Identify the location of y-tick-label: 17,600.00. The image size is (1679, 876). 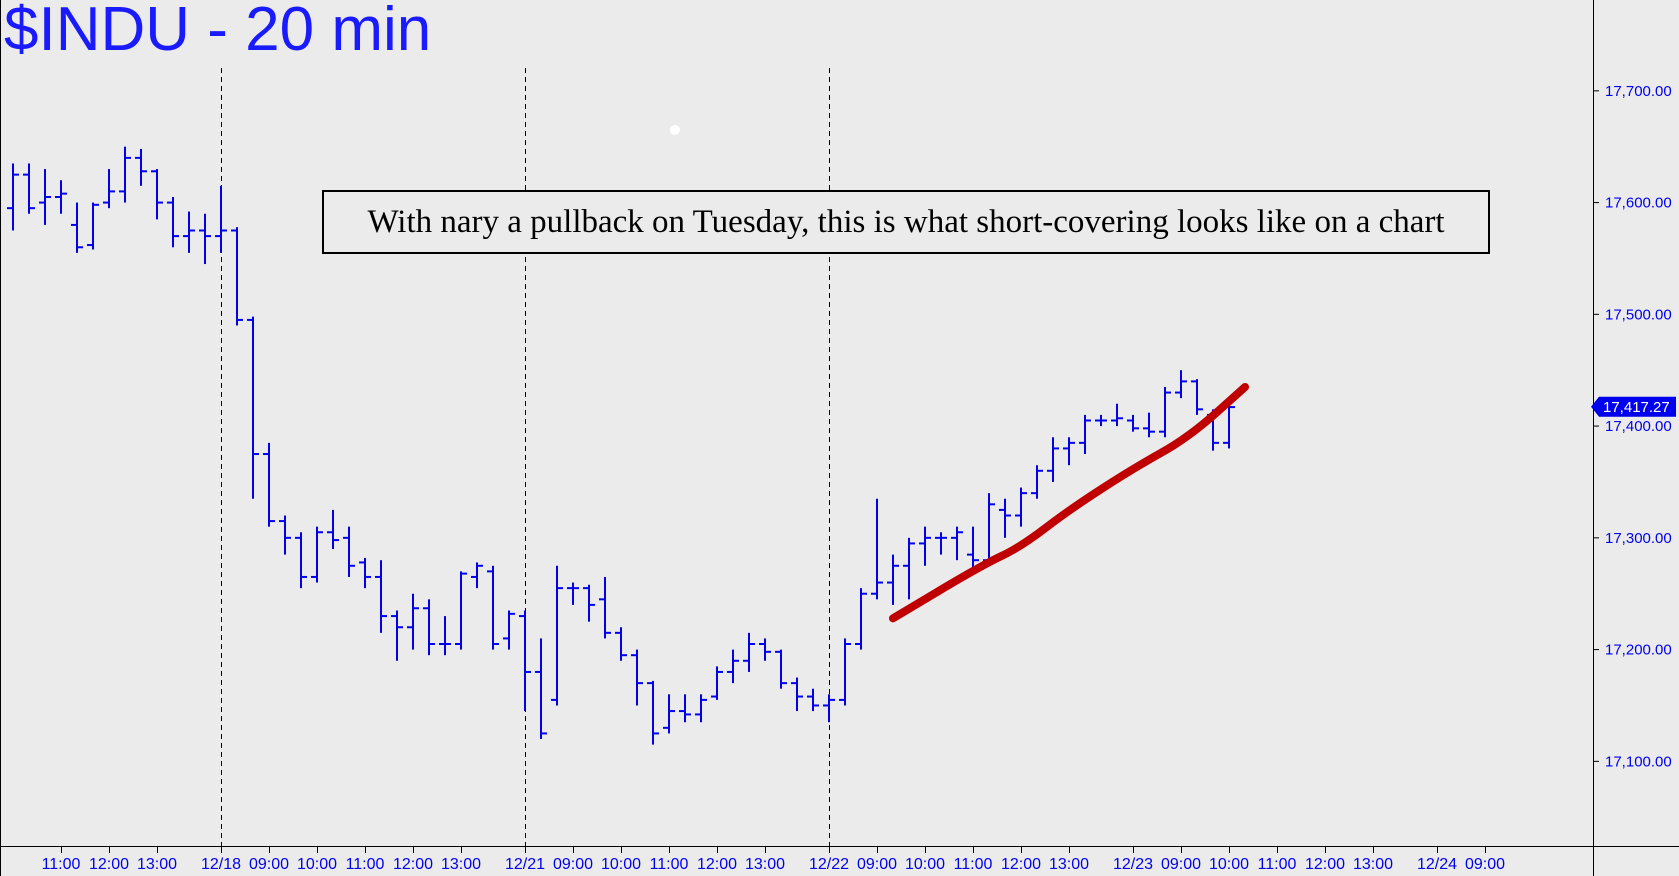
(1638, 203).